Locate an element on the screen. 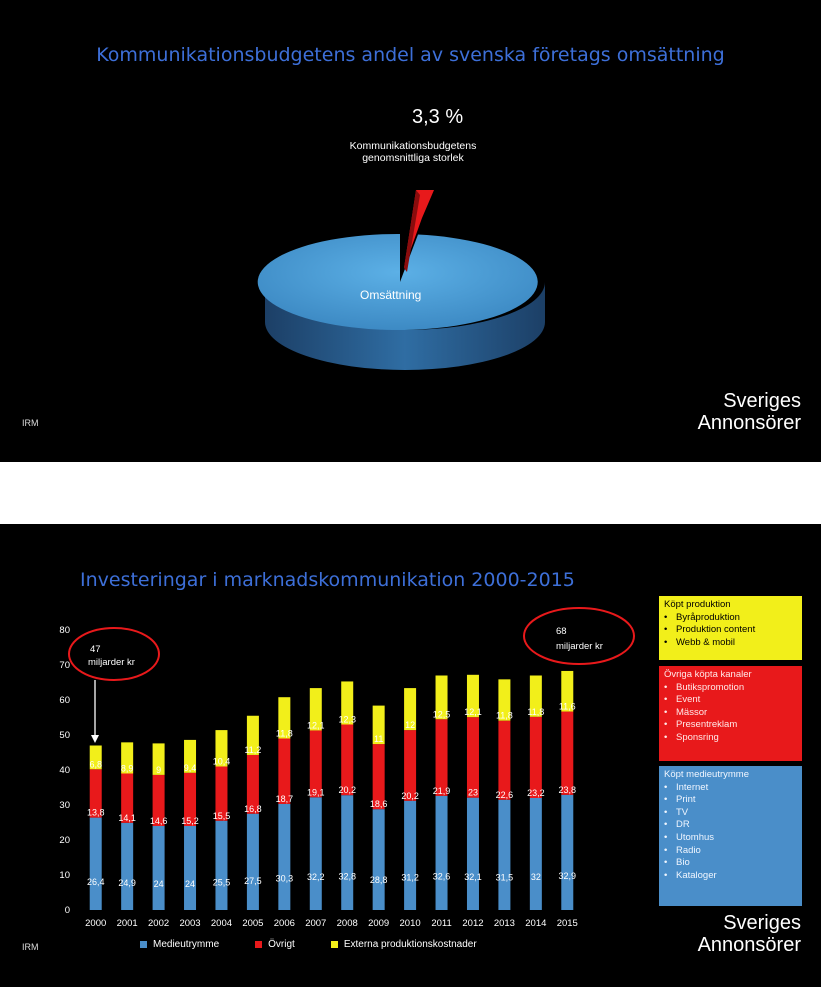 The width and height of the screenshot is (821, 987). data-label: 32,6 is located at coordinates (442, 876).